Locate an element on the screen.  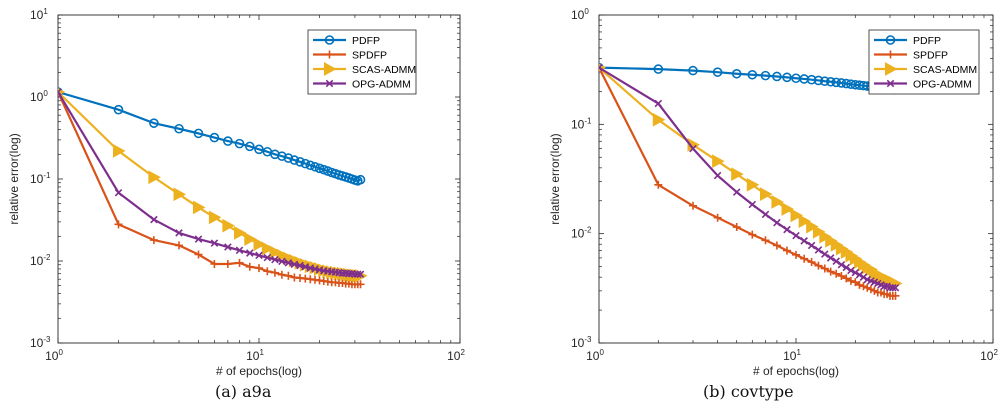
caption-covtype: (b) covtype is located at coordinates (748, 391).